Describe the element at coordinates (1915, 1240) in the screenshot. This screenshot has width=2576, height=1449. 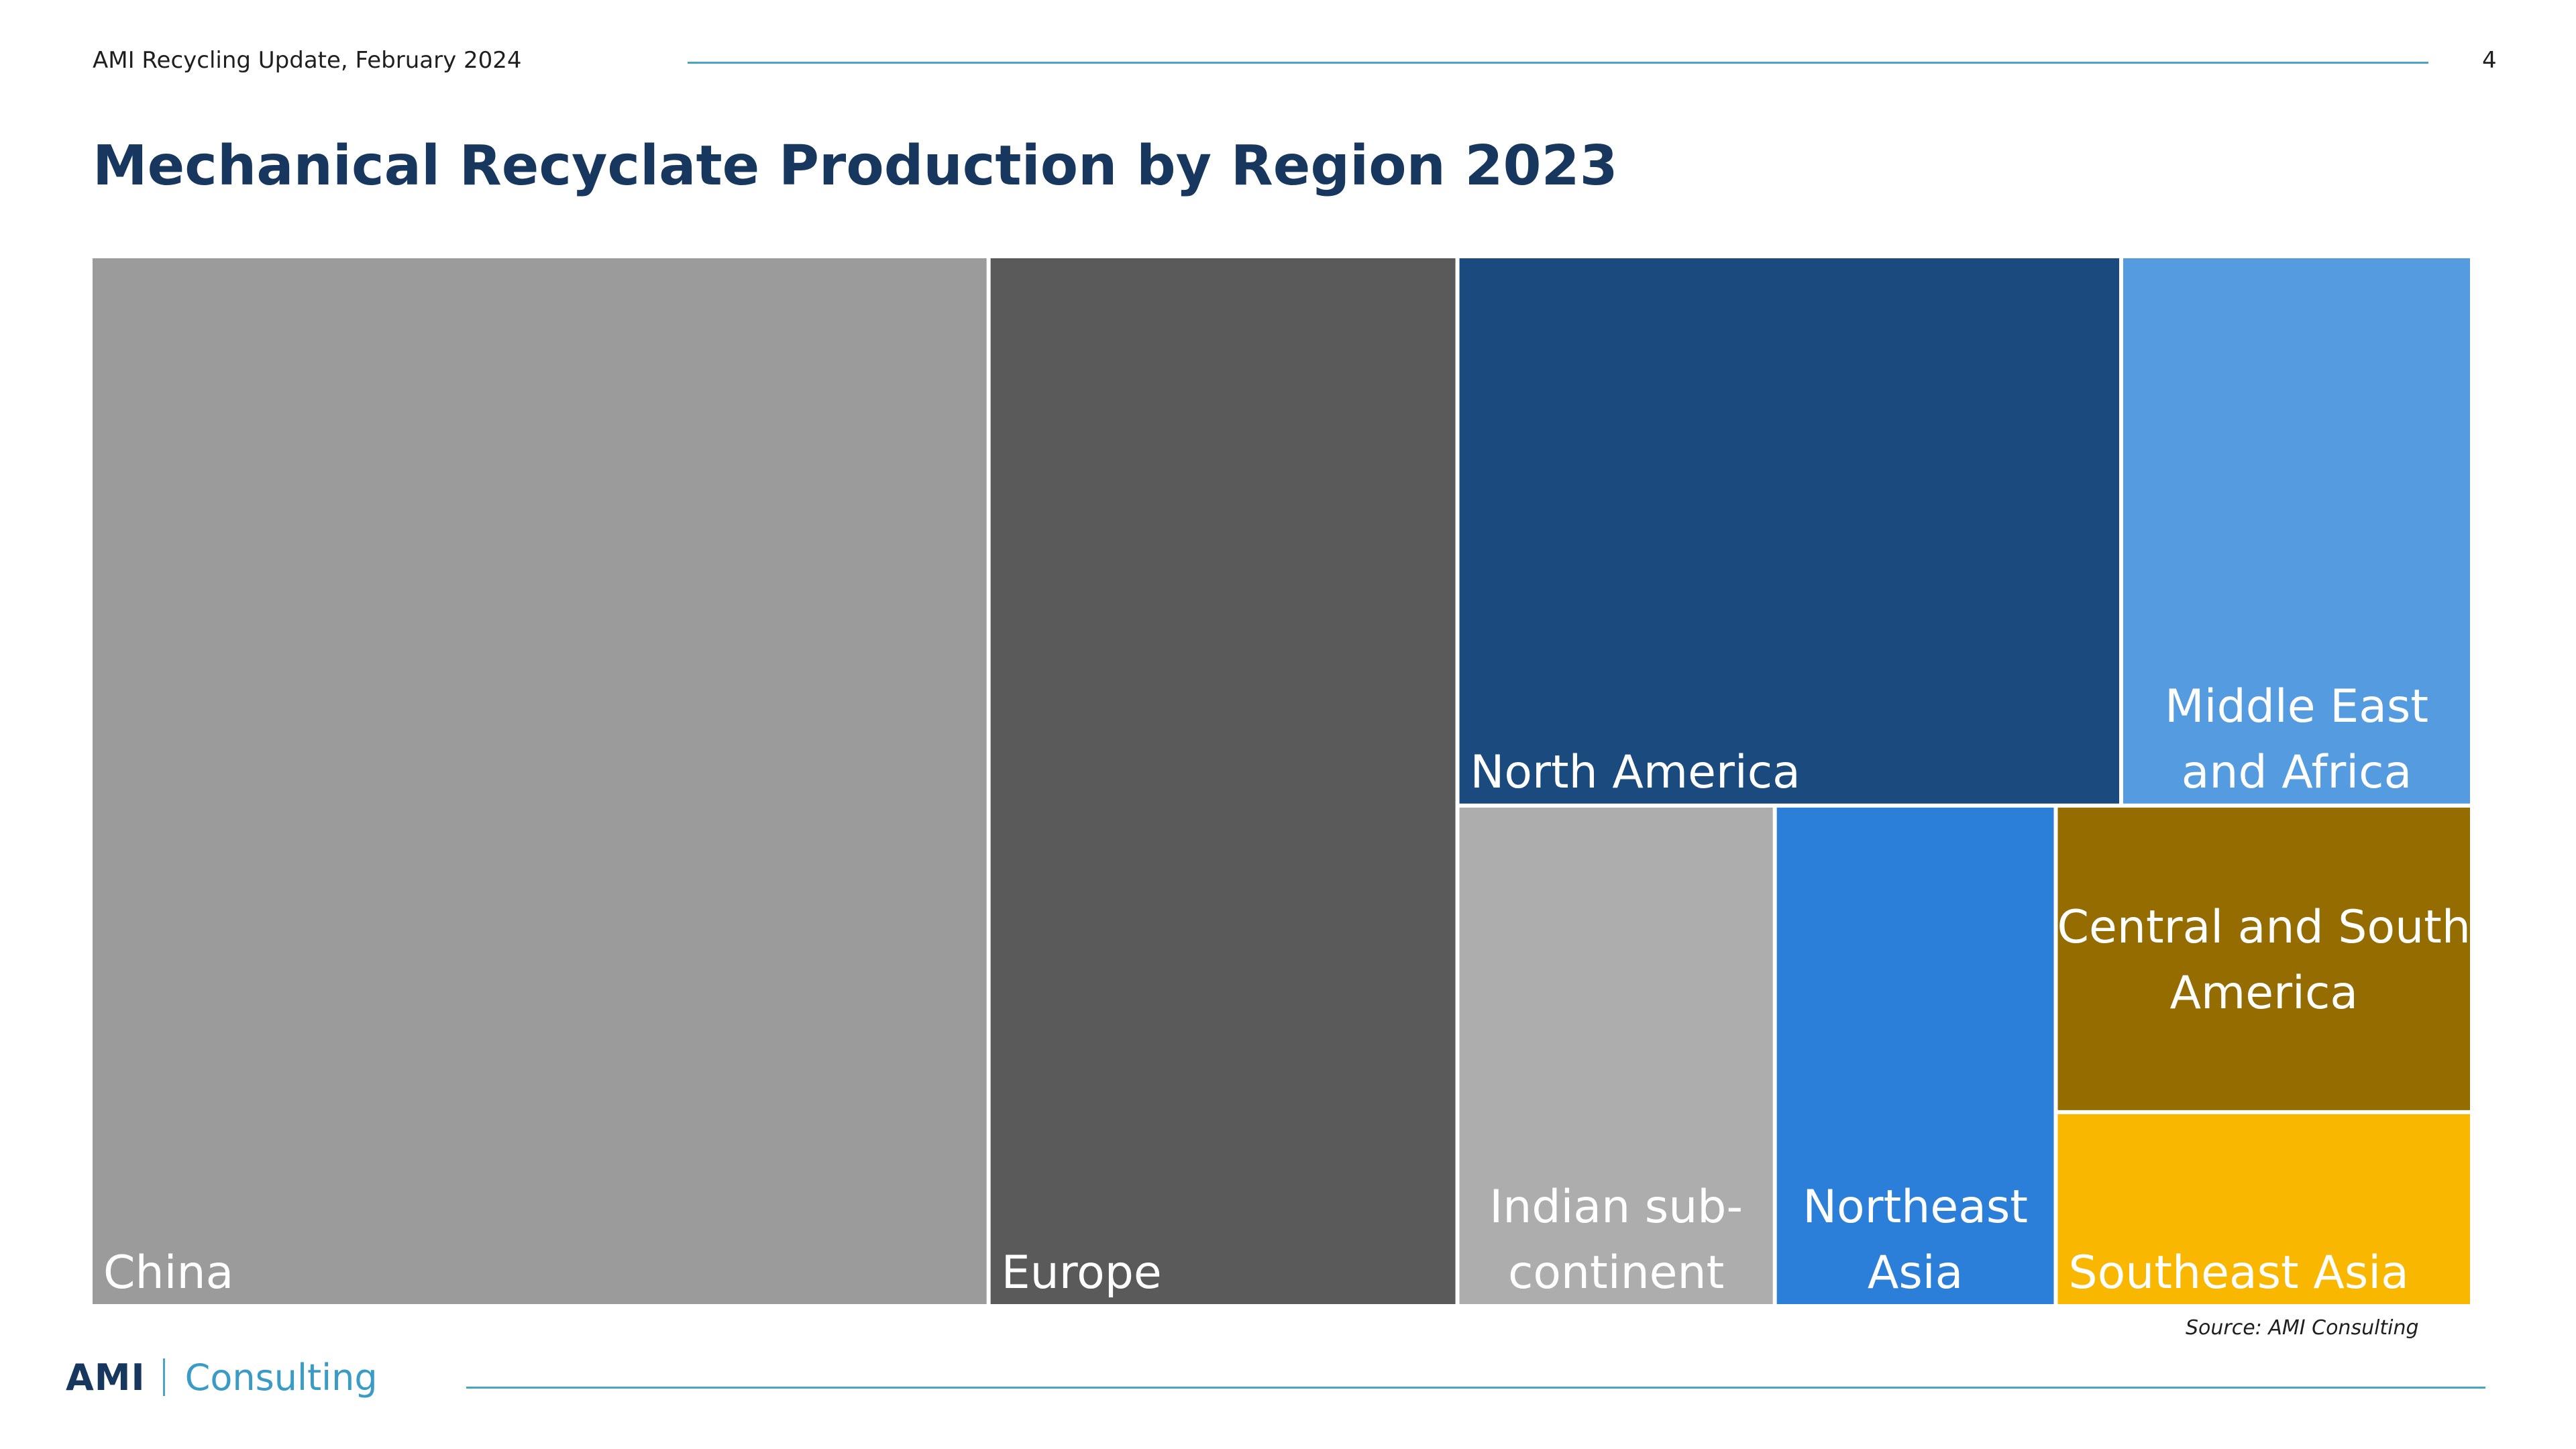
I see `treemap-tile-label-northeast-asia: Northeast Asia` at that location.